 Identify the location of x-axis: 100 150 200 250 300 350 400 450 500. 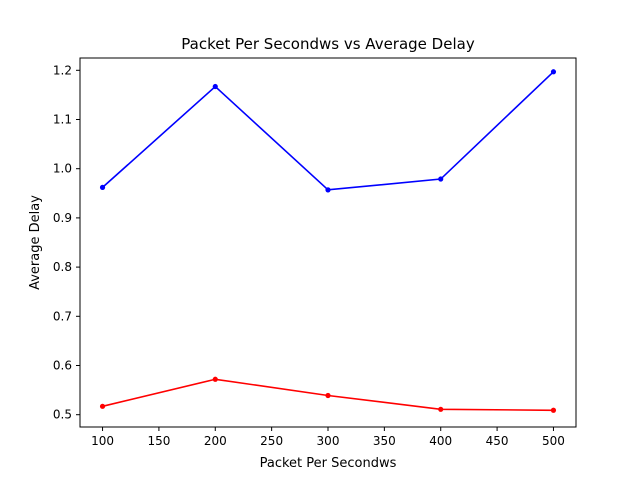
(328, 437).